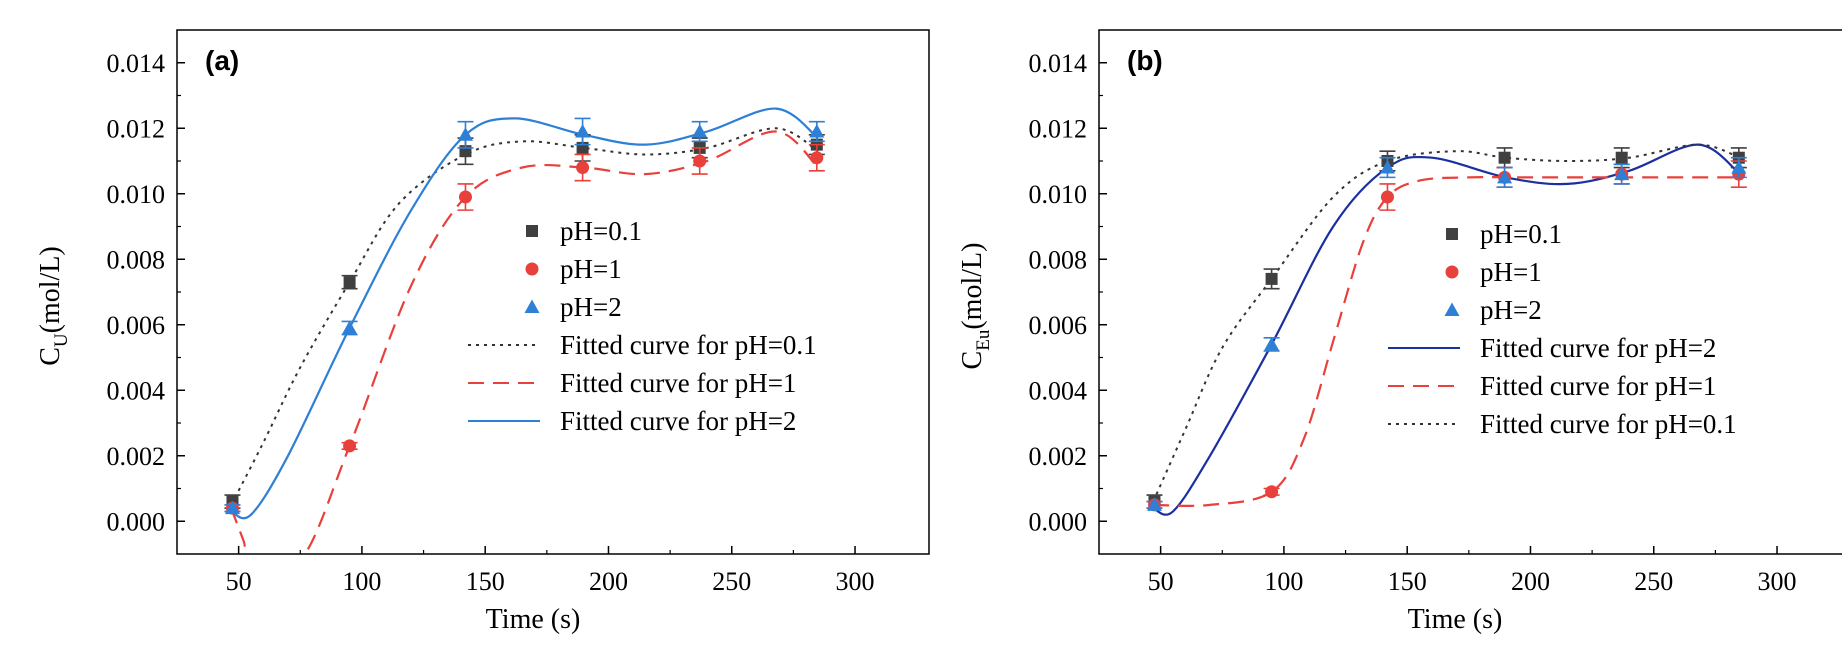 This screenshot has height=650, width=1842. I want to click on y-axis-title-subscript: U, so click(61, 340).